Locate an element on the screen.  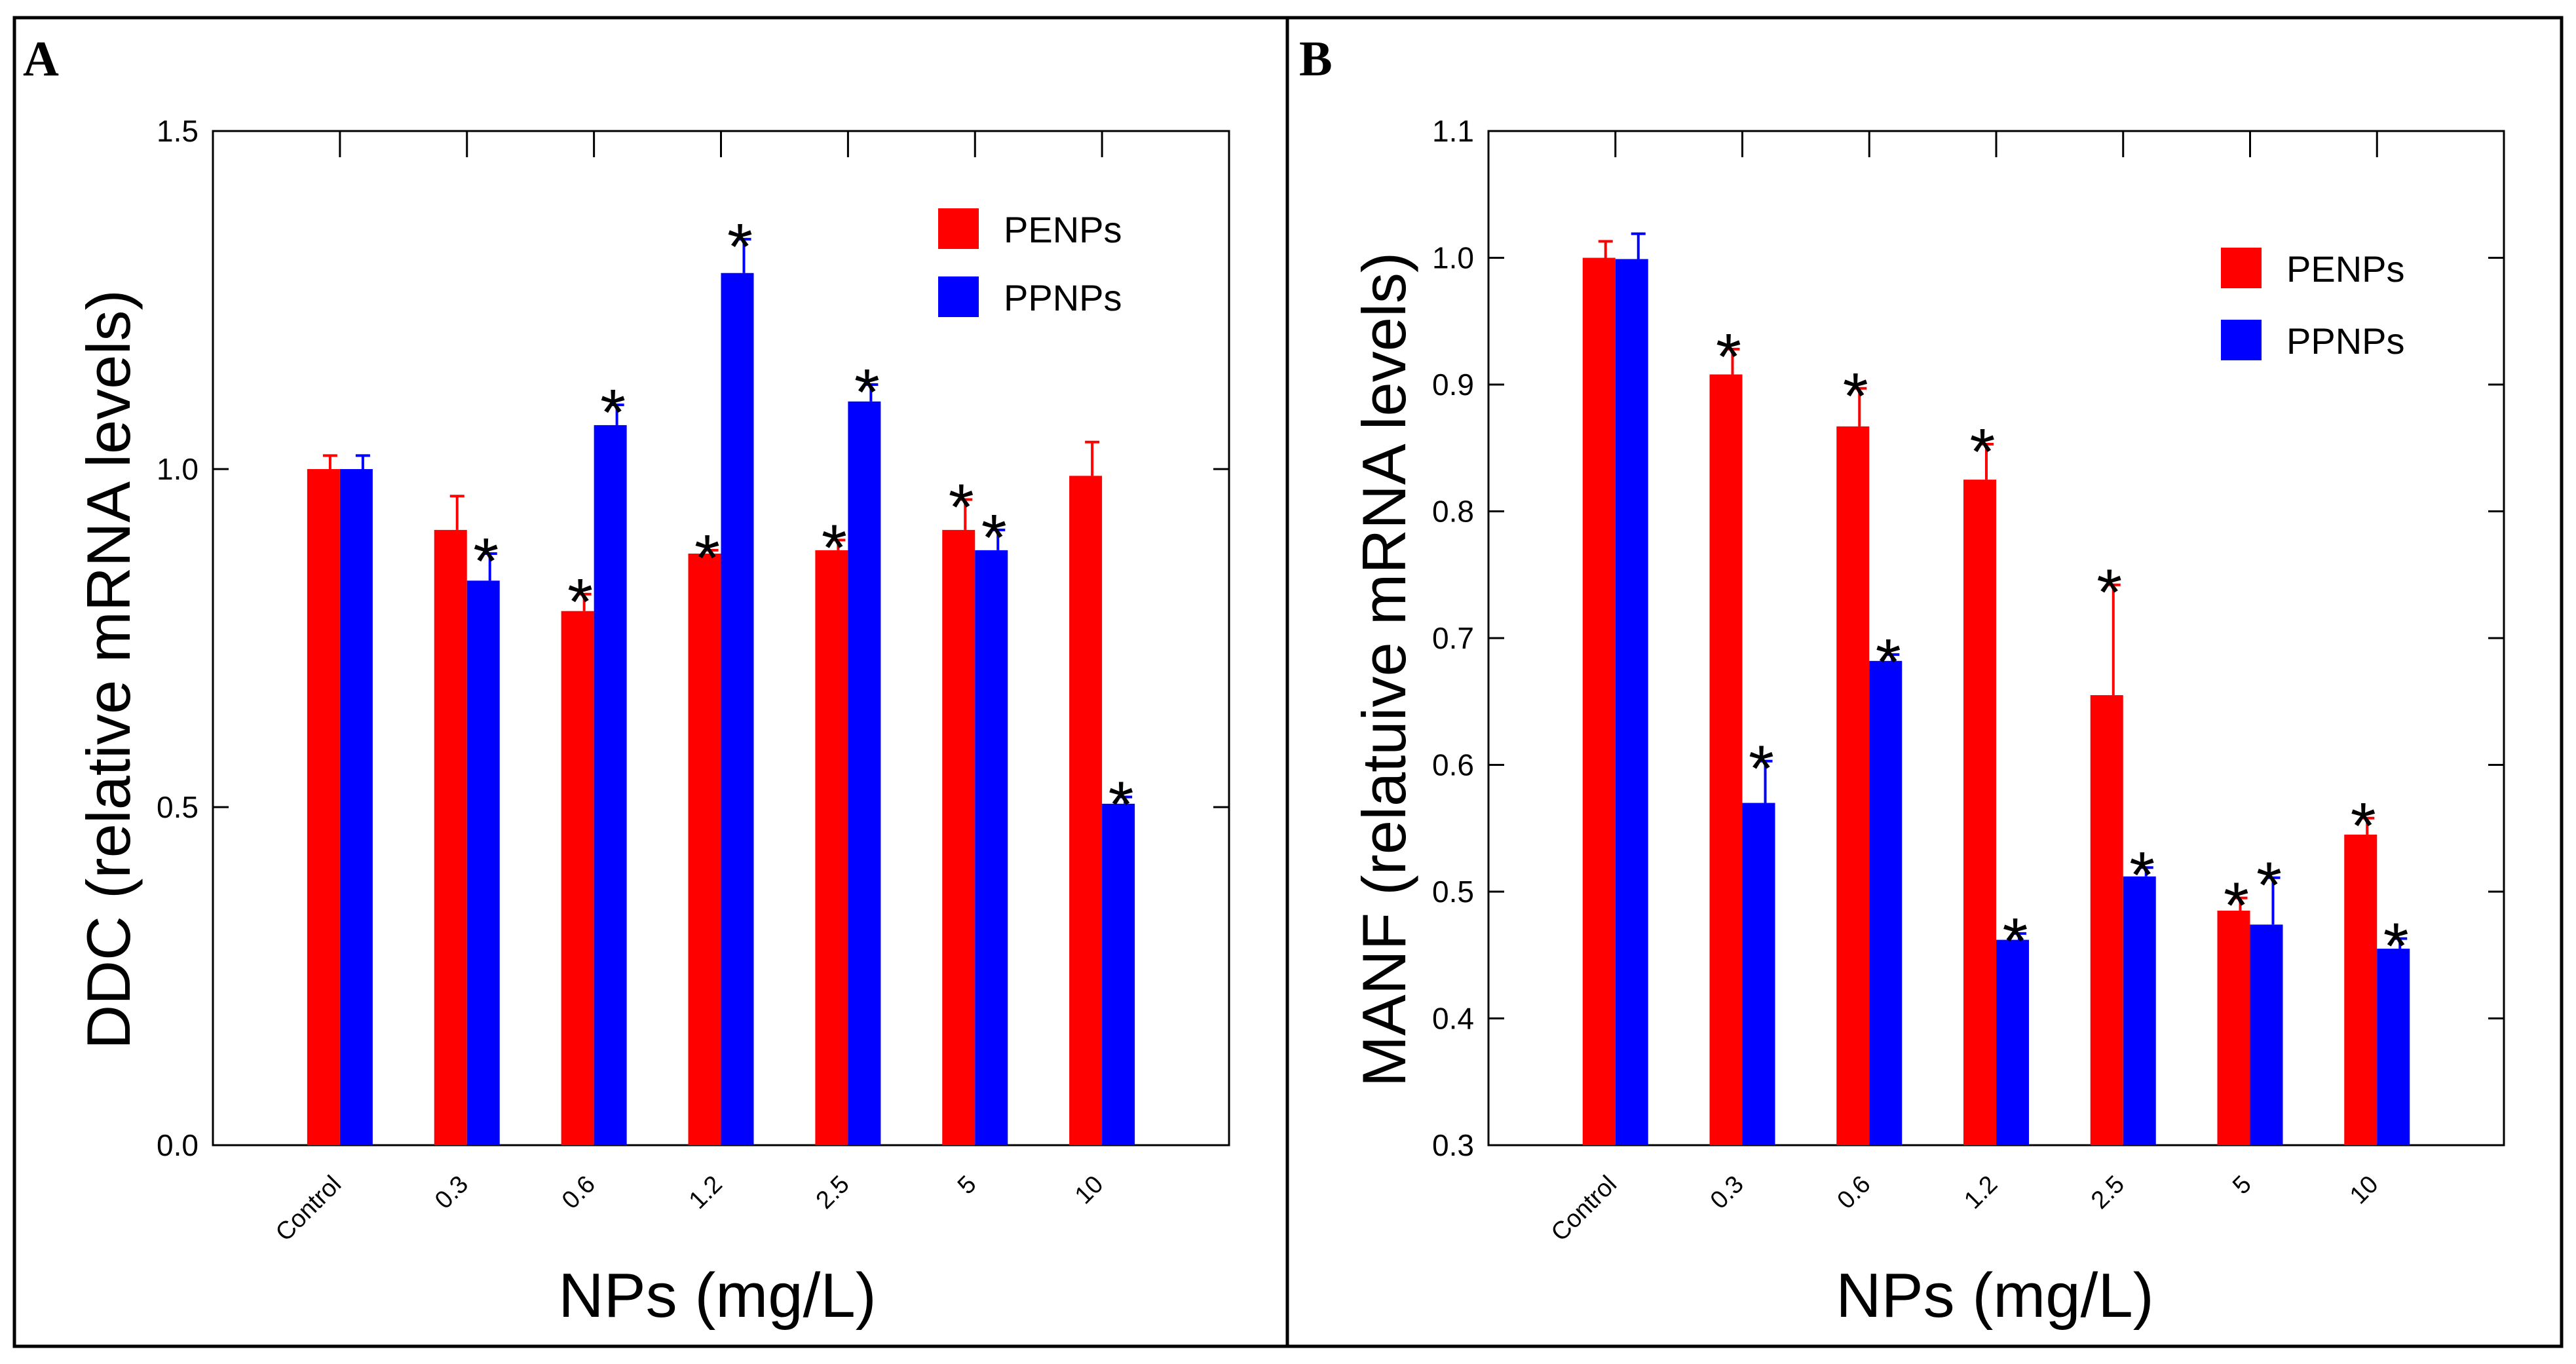
panel-b-legend-label-penps: PENPs is located at coordinates (2345, 269).